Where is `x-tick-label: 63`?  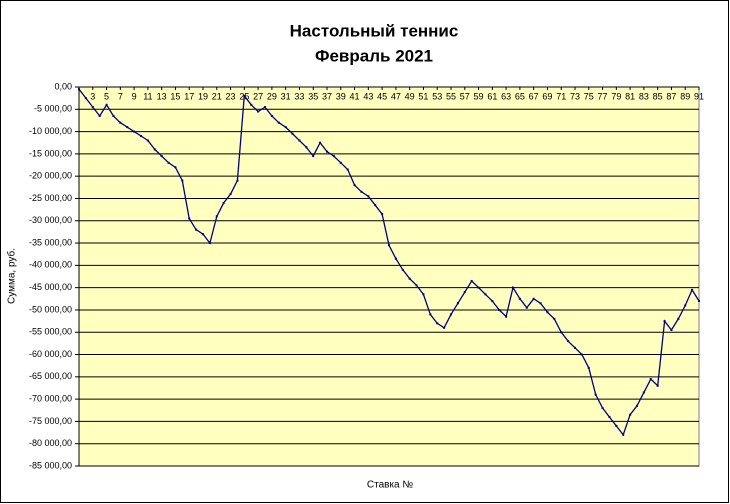 x-tick-label: 63 is located at coordinates (506, 96).